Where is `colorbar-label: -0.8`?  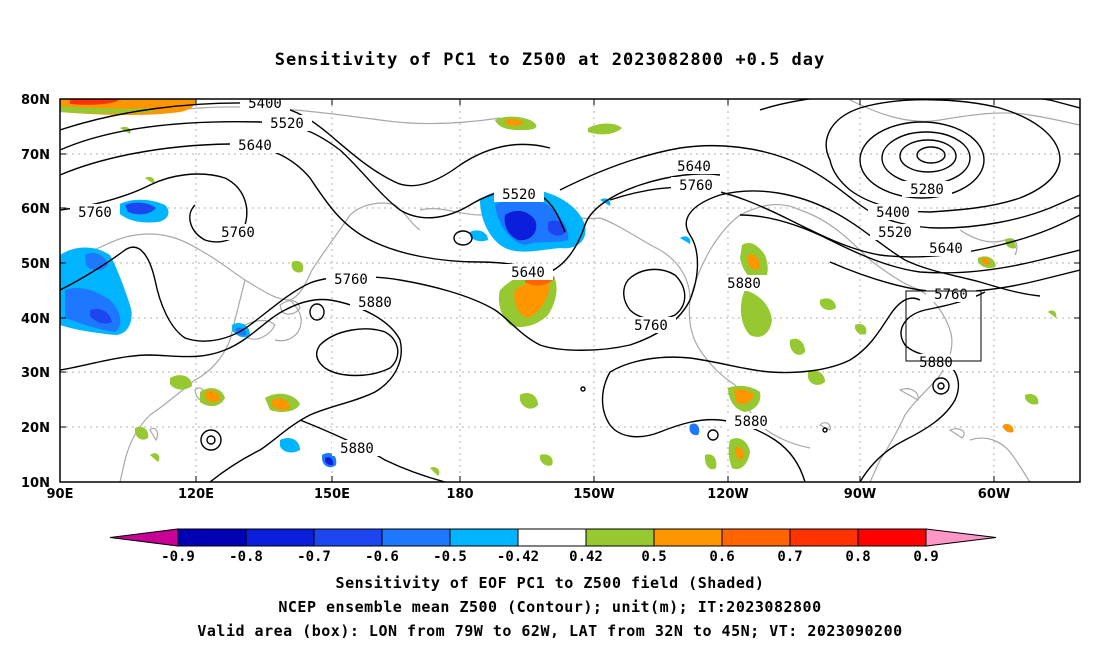
colorbar-label: -0.8 is located at coordinates (246, 557).